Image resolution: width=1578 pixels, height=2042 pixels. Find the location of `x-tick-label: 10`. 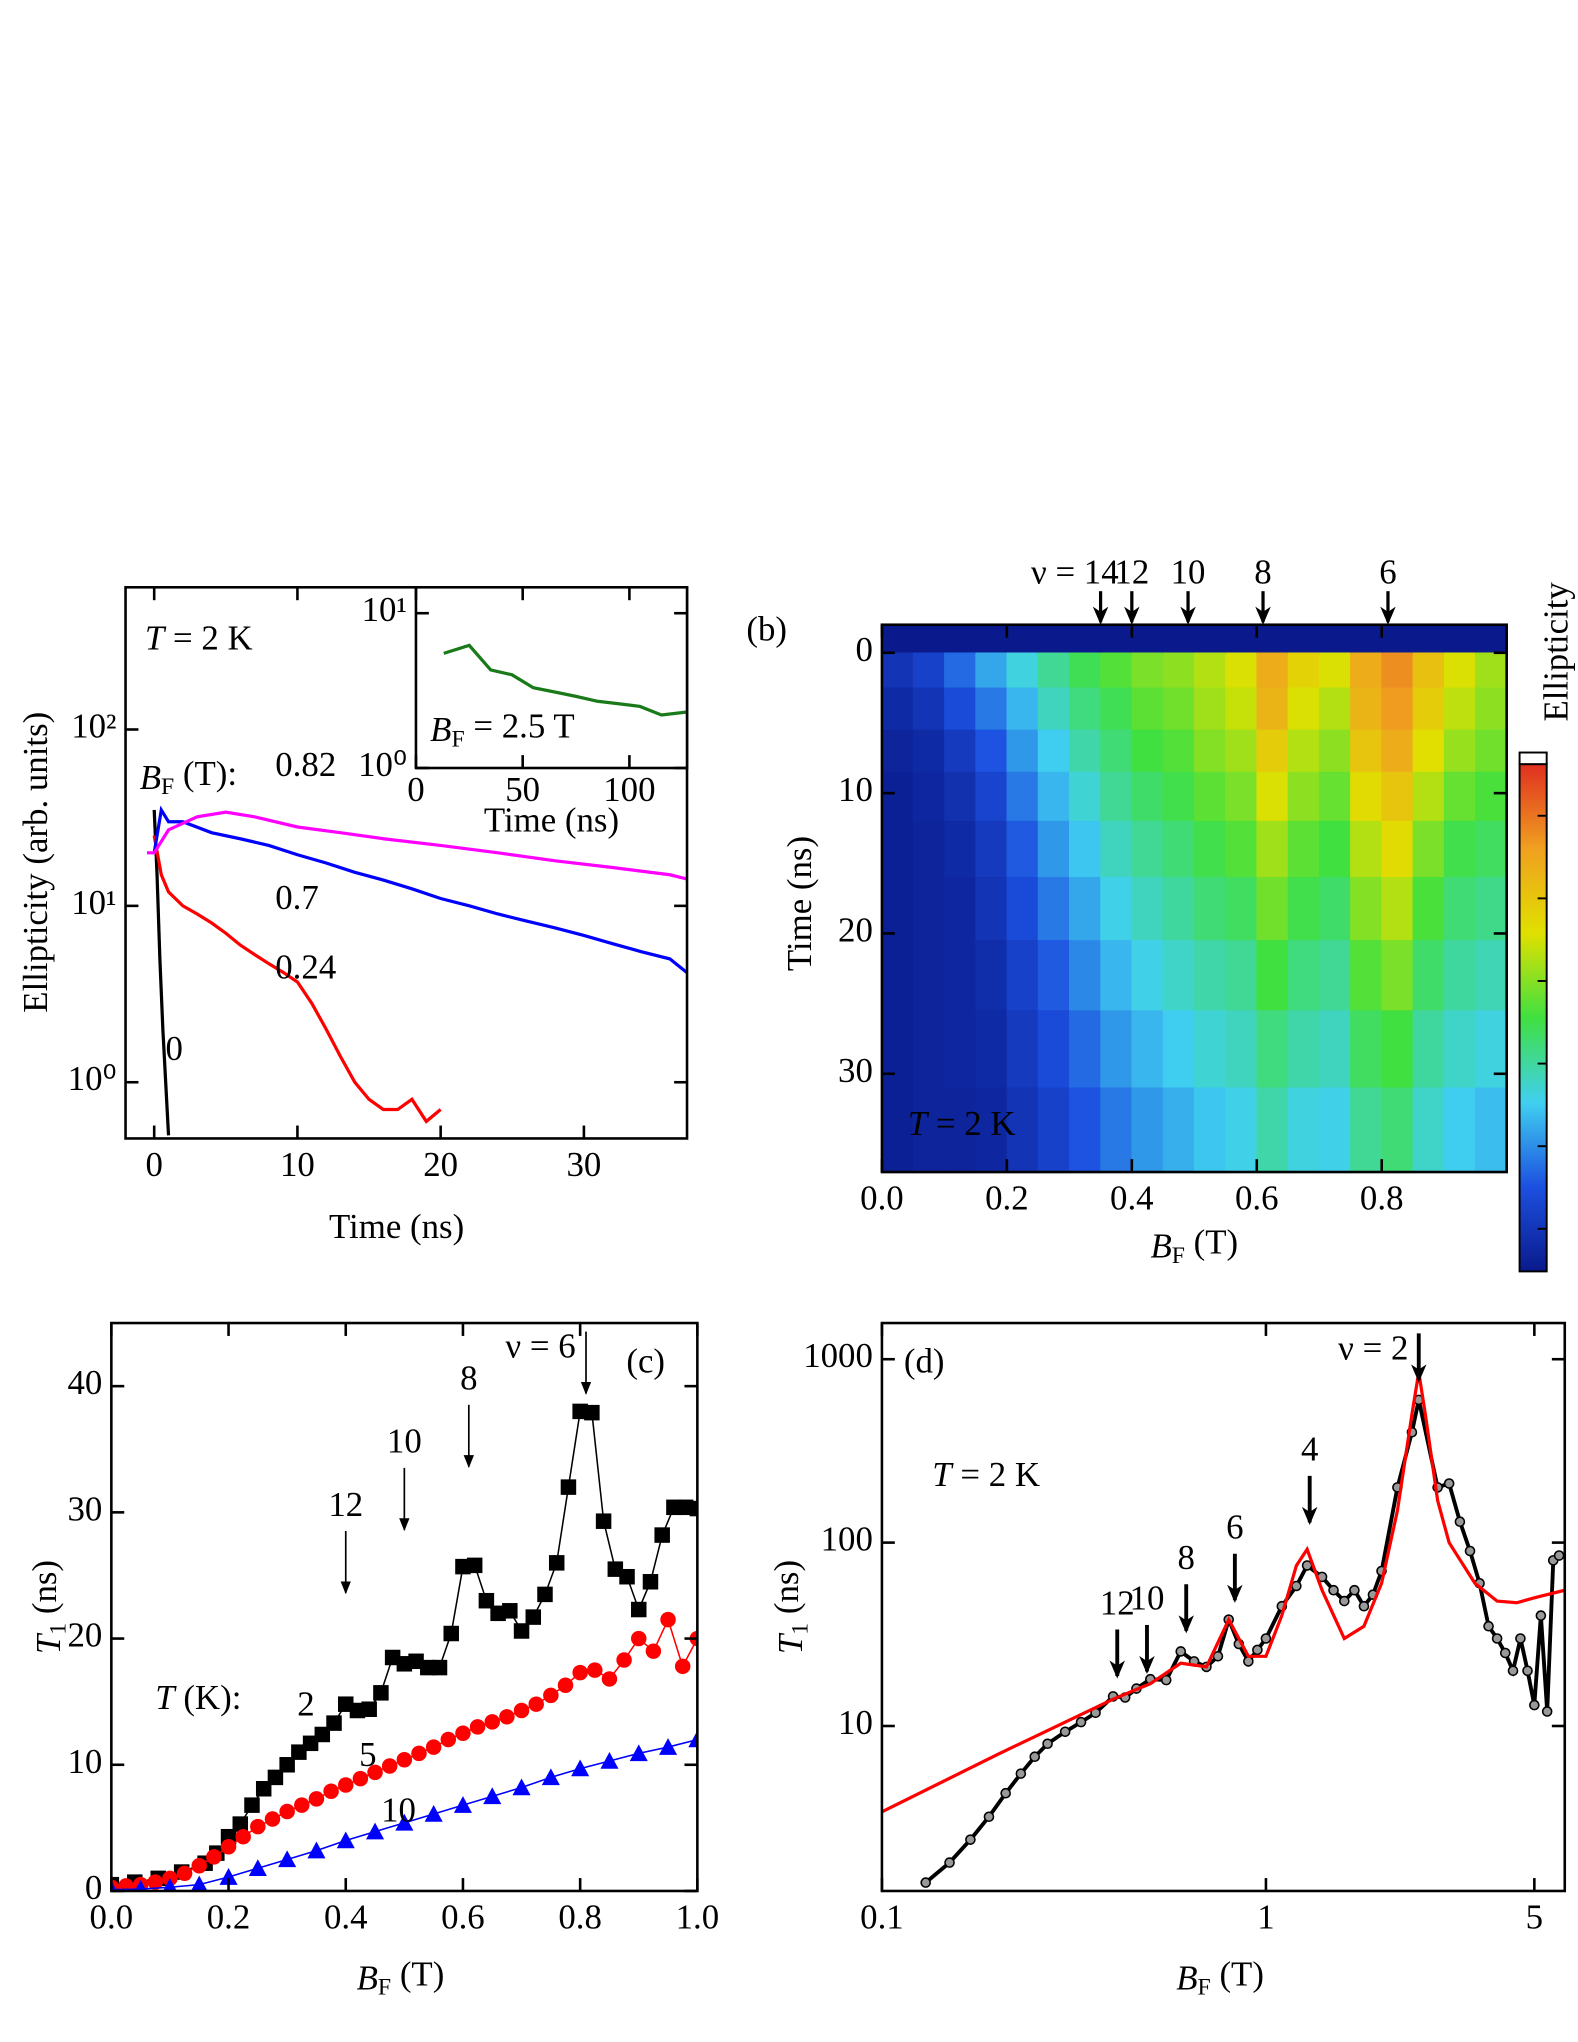

x-tick-label: 10 is located at coordinates (297, 1164).